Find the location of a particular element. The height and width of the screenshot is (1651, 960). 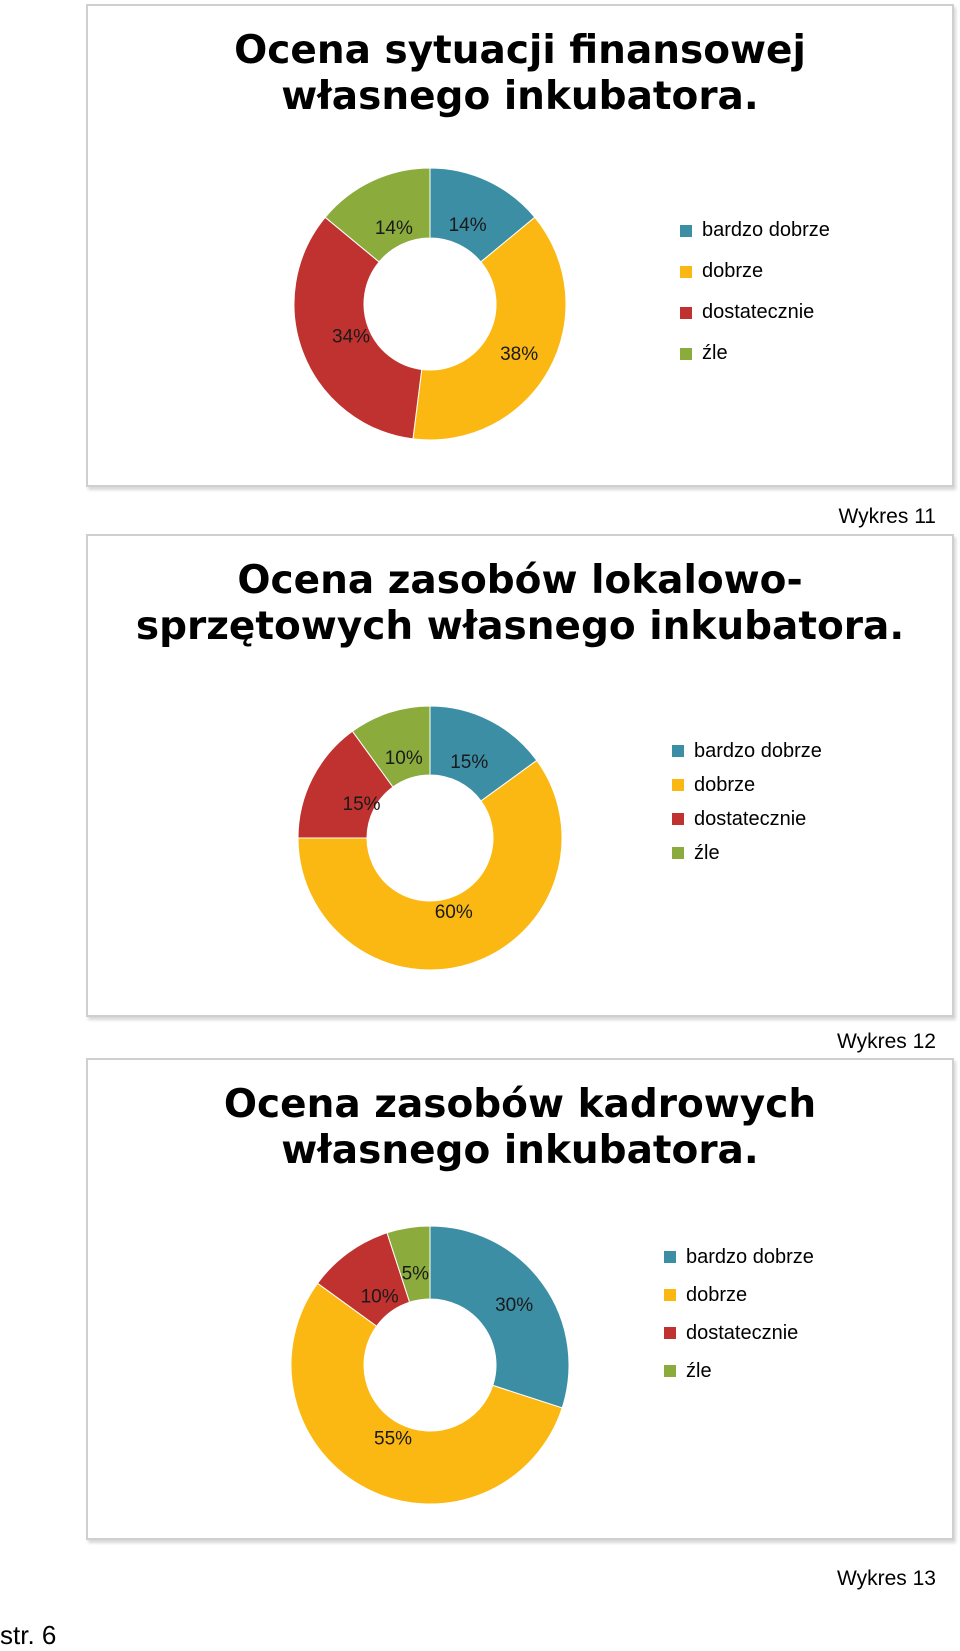

chart-title-line-1: Ocena sytuacji finansowej is located at coordinates (520, 50).